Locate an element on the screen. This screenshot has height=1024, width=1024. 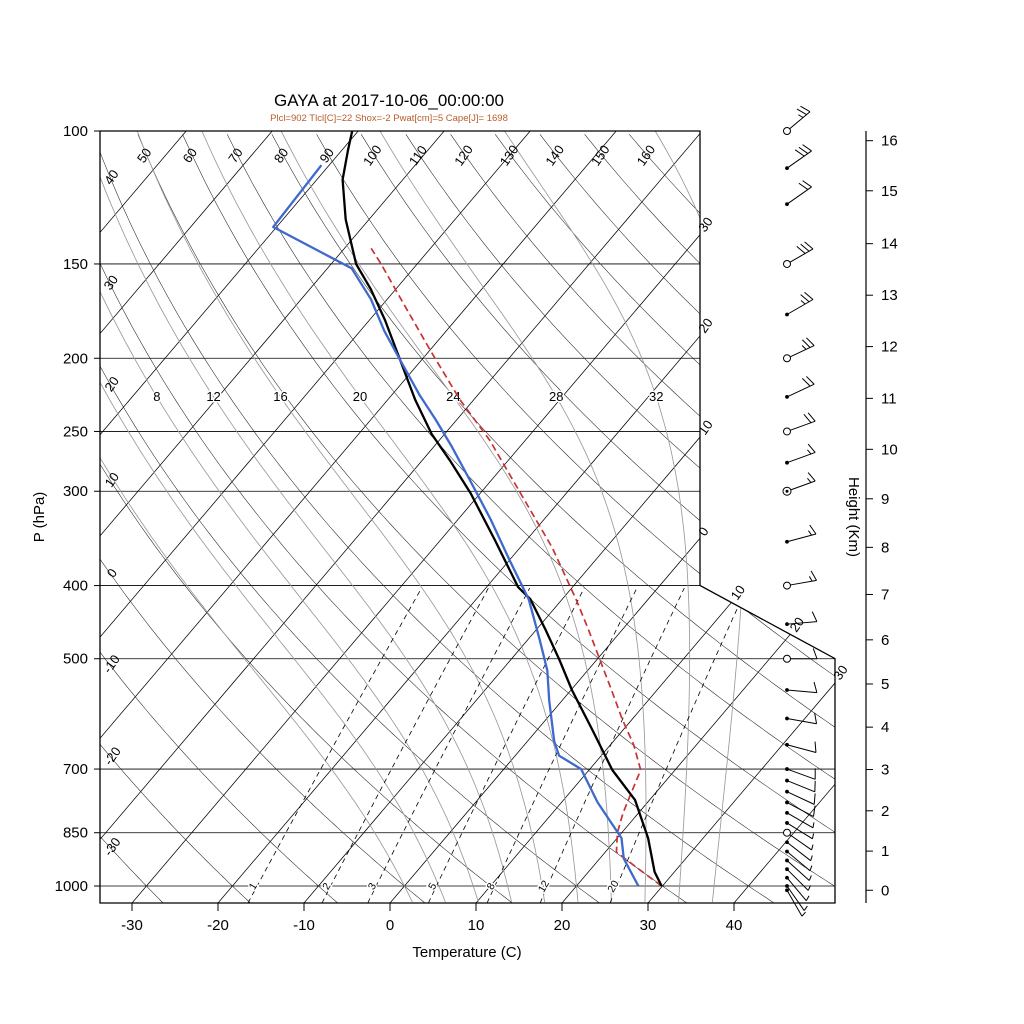
height-tick-label: 9 is located at coordinates (885, 499).